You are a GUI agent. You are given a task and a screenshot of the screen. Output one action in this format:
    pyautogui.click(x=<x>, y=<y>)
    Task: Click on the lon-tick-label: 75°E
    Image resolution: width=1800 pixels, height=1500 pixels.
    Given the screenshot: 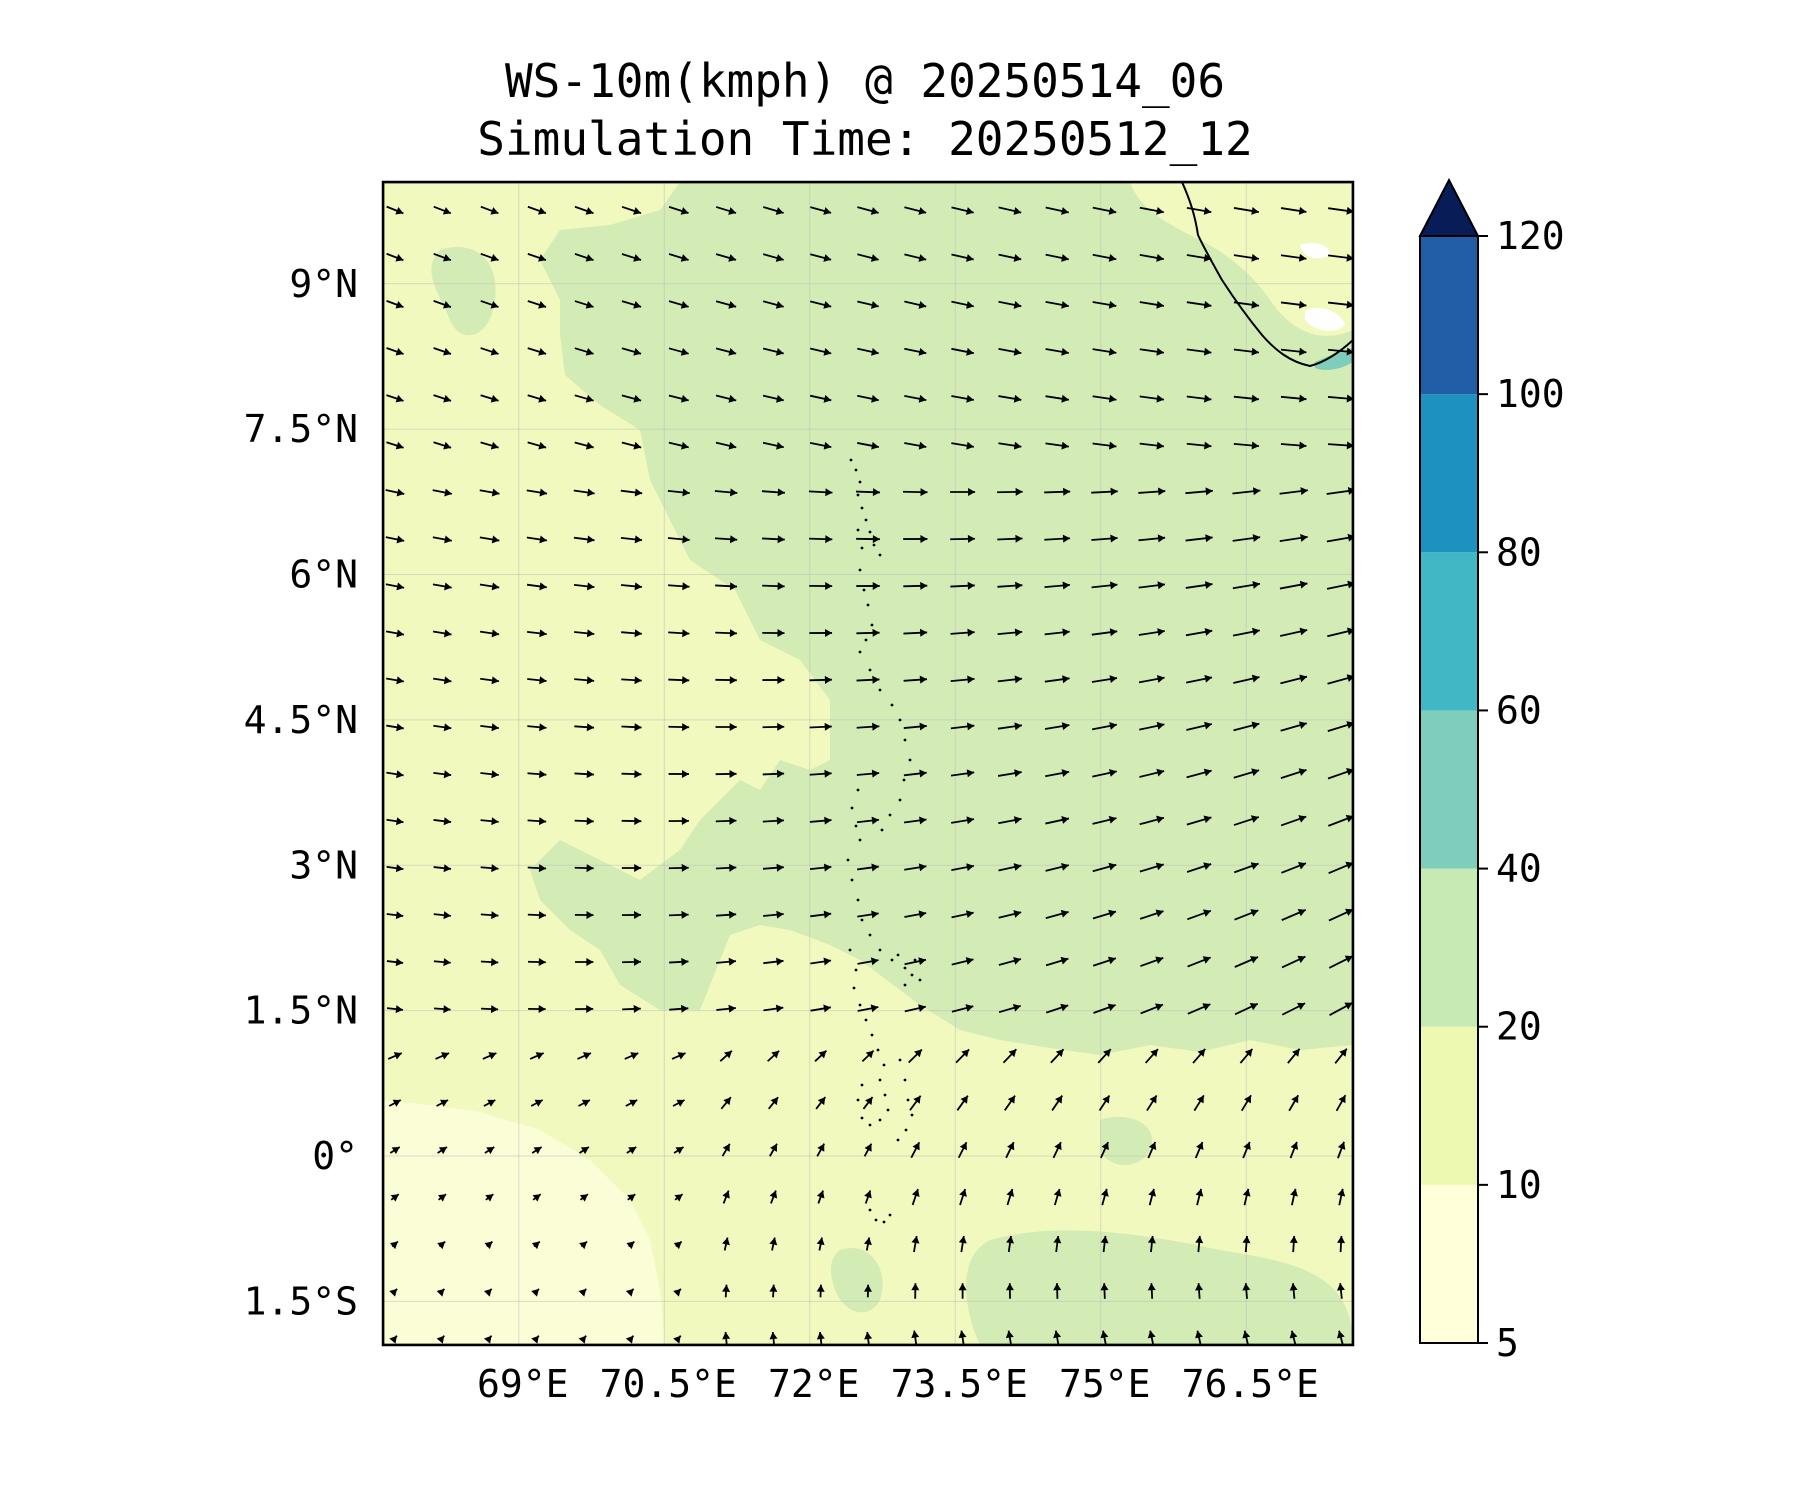 What is the action you would take?
    pyautogui.click(x=1105, y=1384)
    